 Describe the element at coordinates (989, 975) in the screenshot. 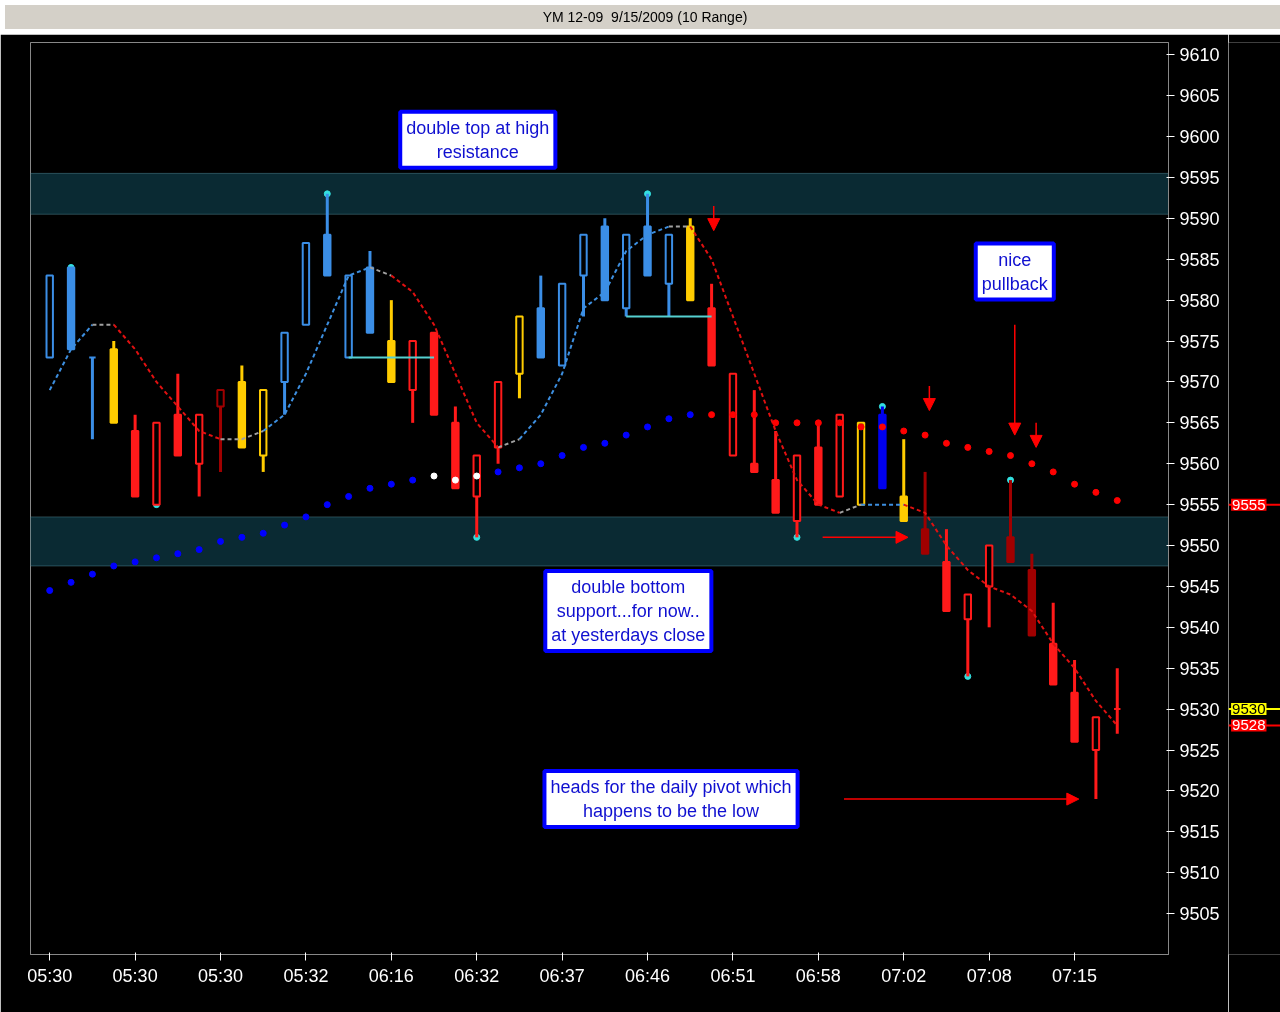

I see `x-tick-label: 07:08` at that location.